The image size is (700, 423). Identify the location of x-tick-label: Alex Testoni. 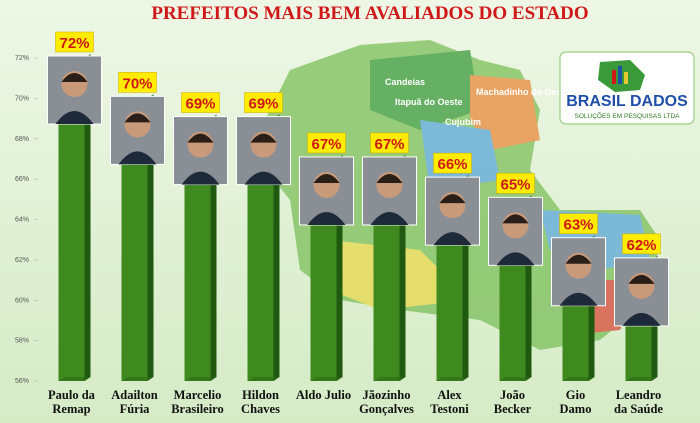
(449, 402).